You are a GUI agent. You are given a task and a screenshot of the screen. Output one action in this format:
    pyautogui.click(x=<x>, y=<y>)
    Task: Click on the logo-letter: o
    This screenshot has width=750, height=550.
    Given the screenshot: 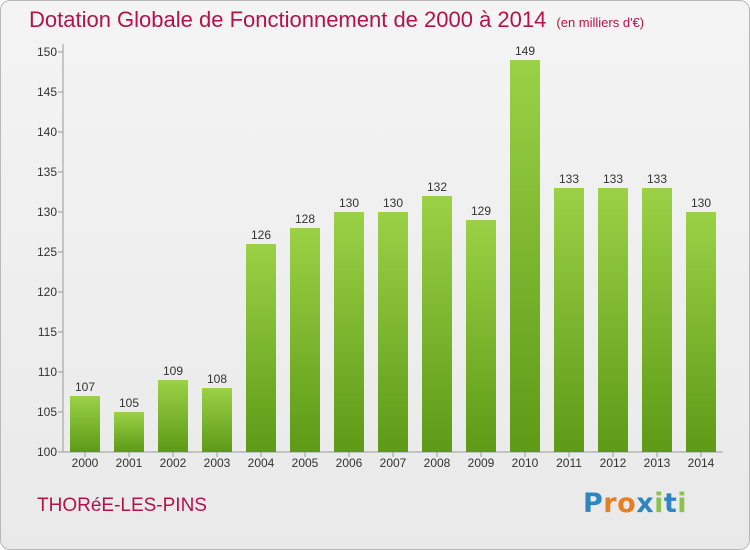 What is the action you would take?
    pyautogui.click(x=627, y=503)
    